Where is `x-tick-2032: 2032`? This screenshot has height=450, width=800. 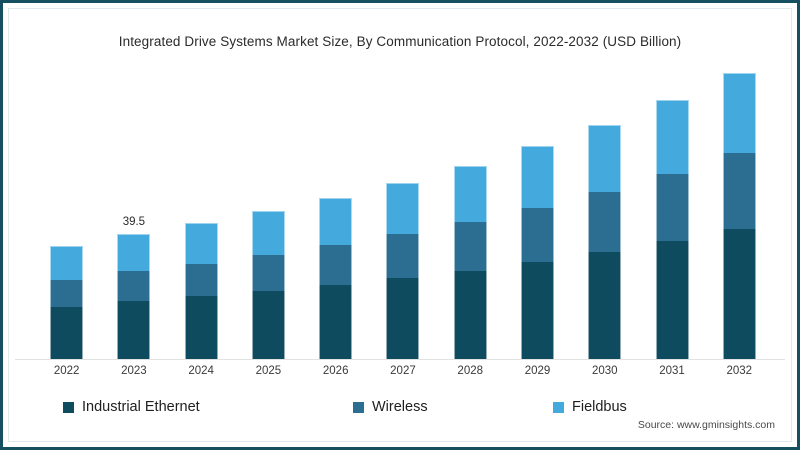
x-tick-2032: 2032 is located at coordinates (739, 371).